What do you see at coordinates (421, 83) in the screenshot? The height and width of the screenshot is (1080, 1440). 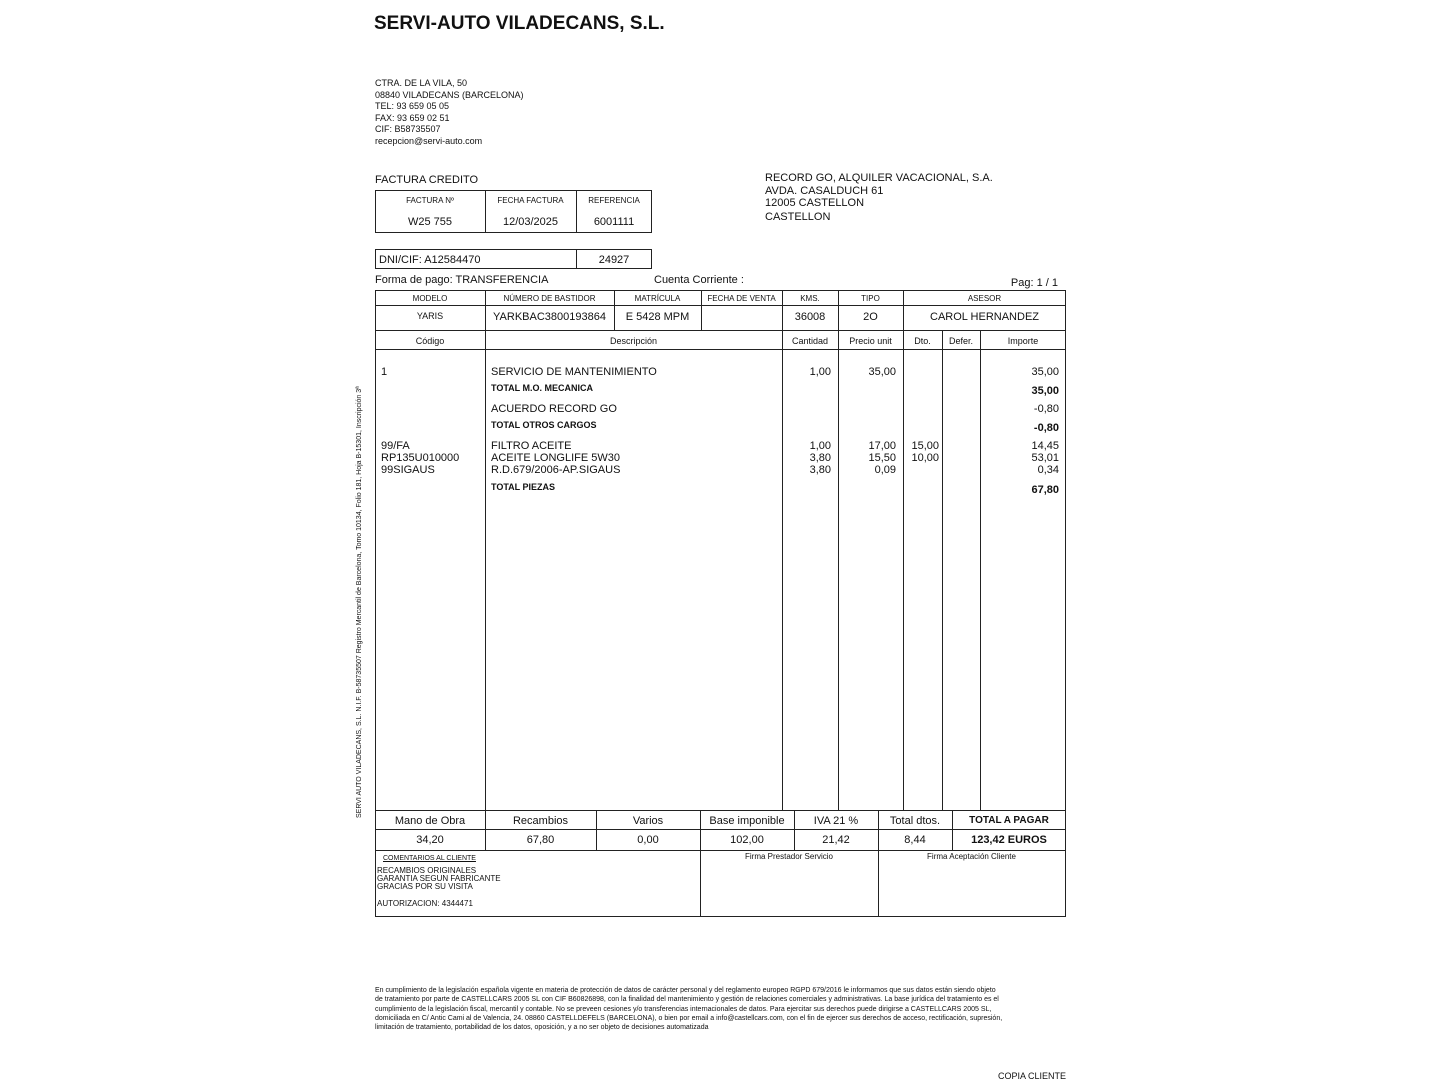 I see `company-address-line: CTRA. DE LA VILA, 50` at bounding box center [421, 83].